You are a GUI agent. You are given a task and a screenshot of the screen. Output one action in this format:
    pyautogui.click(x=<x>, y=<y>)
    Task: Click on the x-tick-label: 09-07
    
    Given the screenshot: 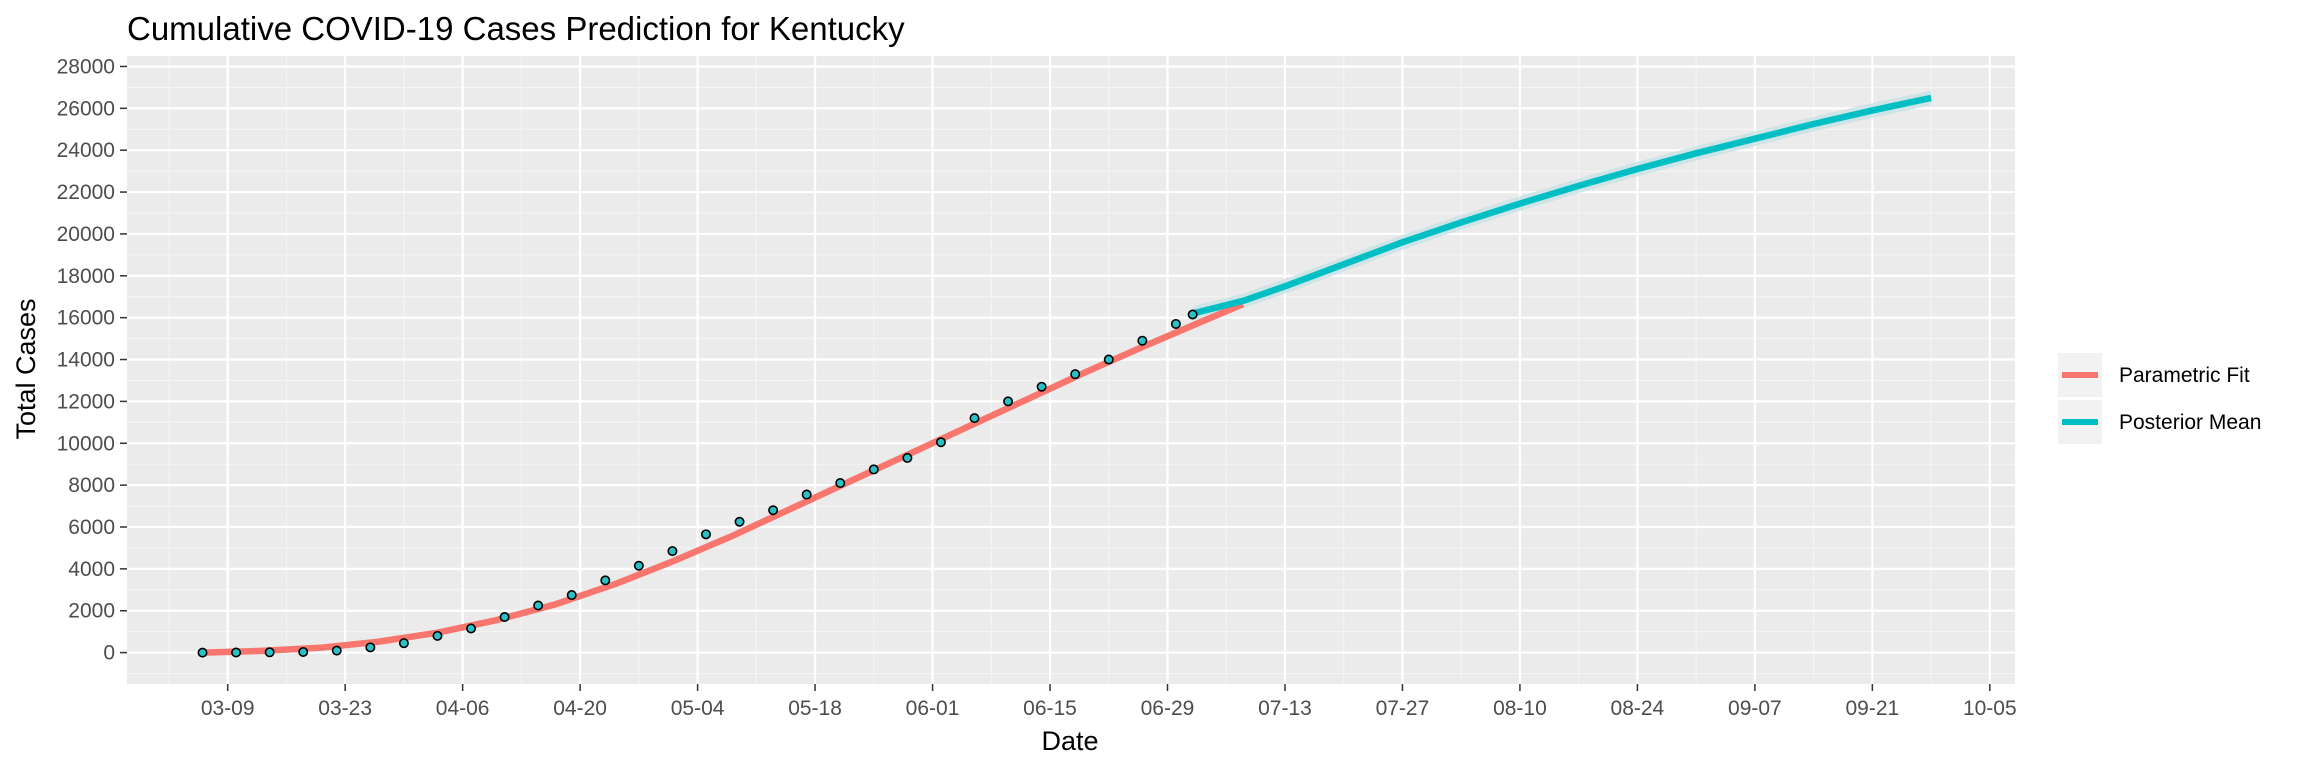 What is the action you would take?
    pyautogui.click(x=1755, y=708)
    